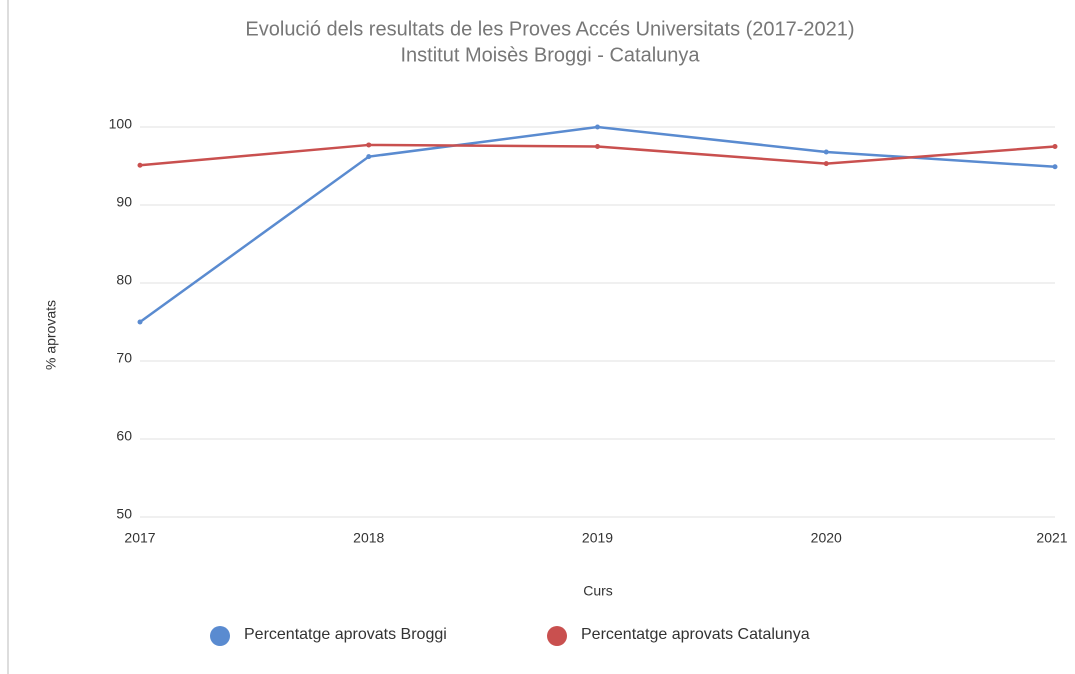 This screenshot has height=674, width=1075. I want to click on y-tick-label: 80, so click(124, 280).